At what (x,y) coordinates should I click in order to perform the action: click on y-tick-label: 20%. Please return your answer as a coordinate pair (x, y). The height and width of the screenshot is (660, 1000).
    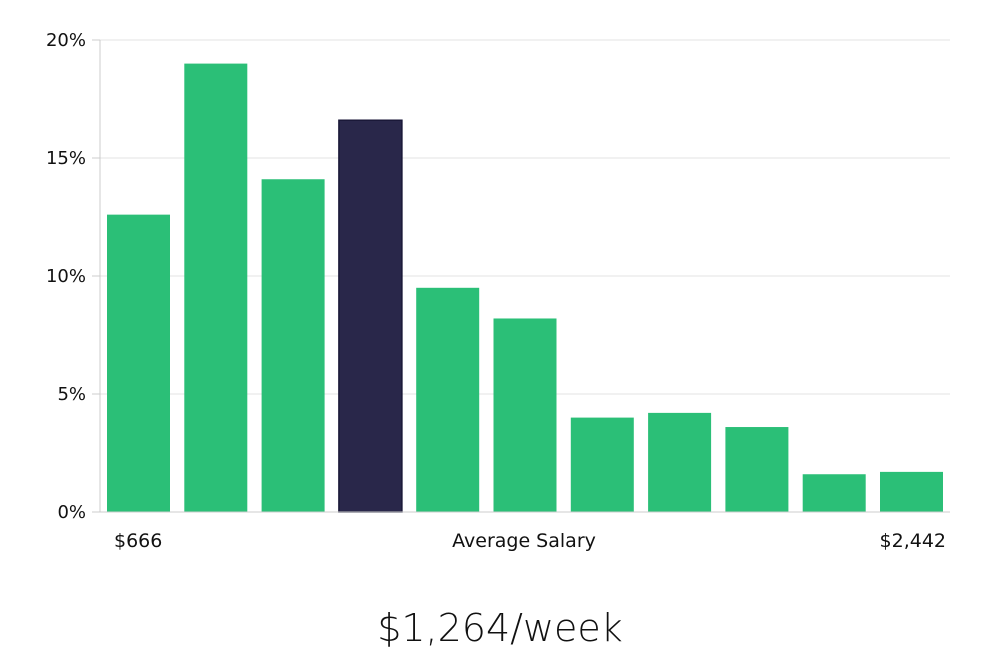
    Looking at the image, I should click on (66, 40).